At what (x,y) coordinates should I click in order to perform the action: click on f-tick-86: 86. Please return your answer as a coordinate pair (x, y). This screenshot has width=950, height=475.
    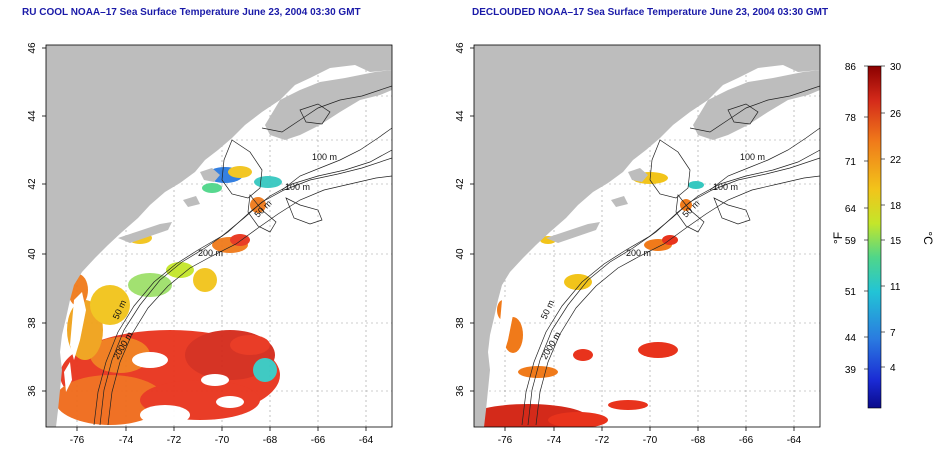
    Looking at the image, I should click on (851, 67).